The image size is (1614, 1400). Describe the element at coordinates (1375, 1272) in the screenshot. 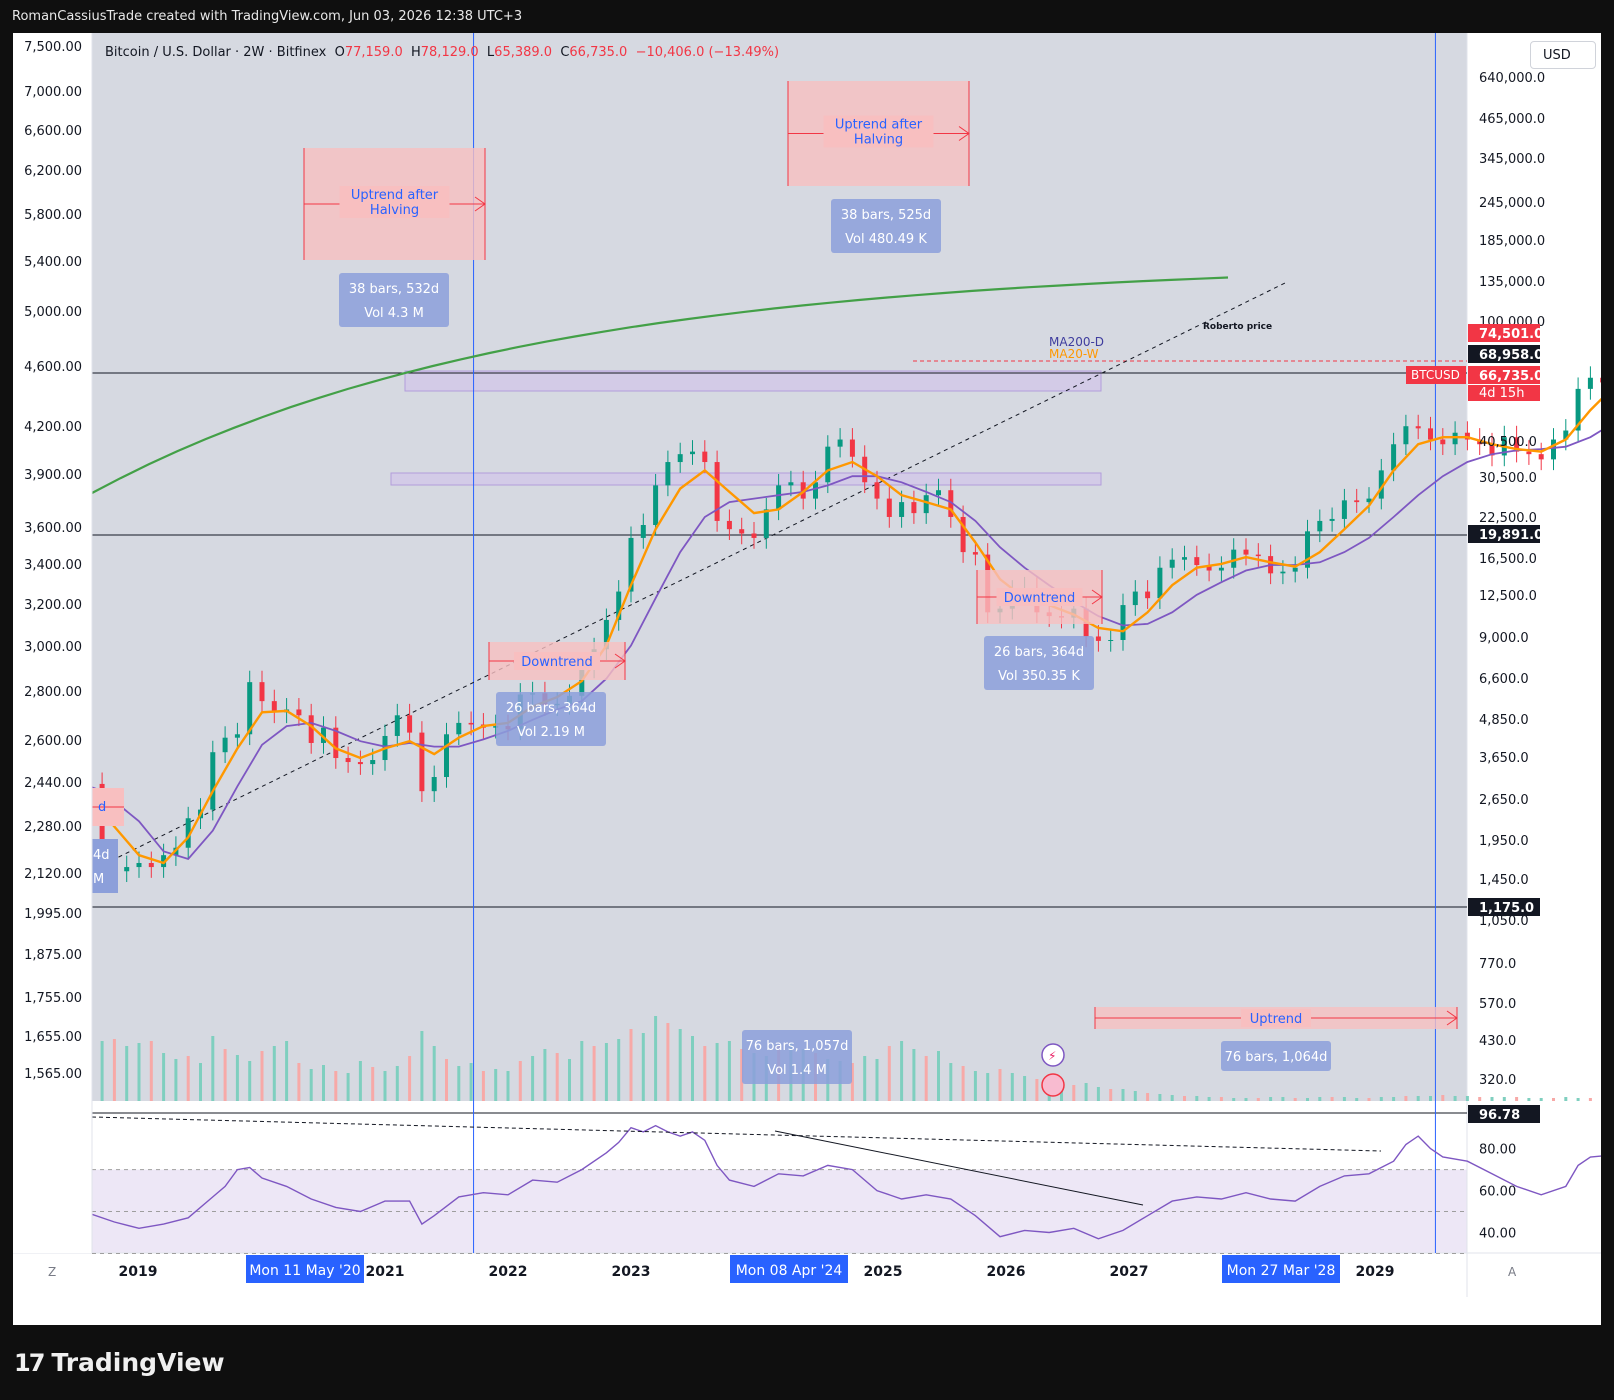

I see `time-axis-tick: 2029` at that location.